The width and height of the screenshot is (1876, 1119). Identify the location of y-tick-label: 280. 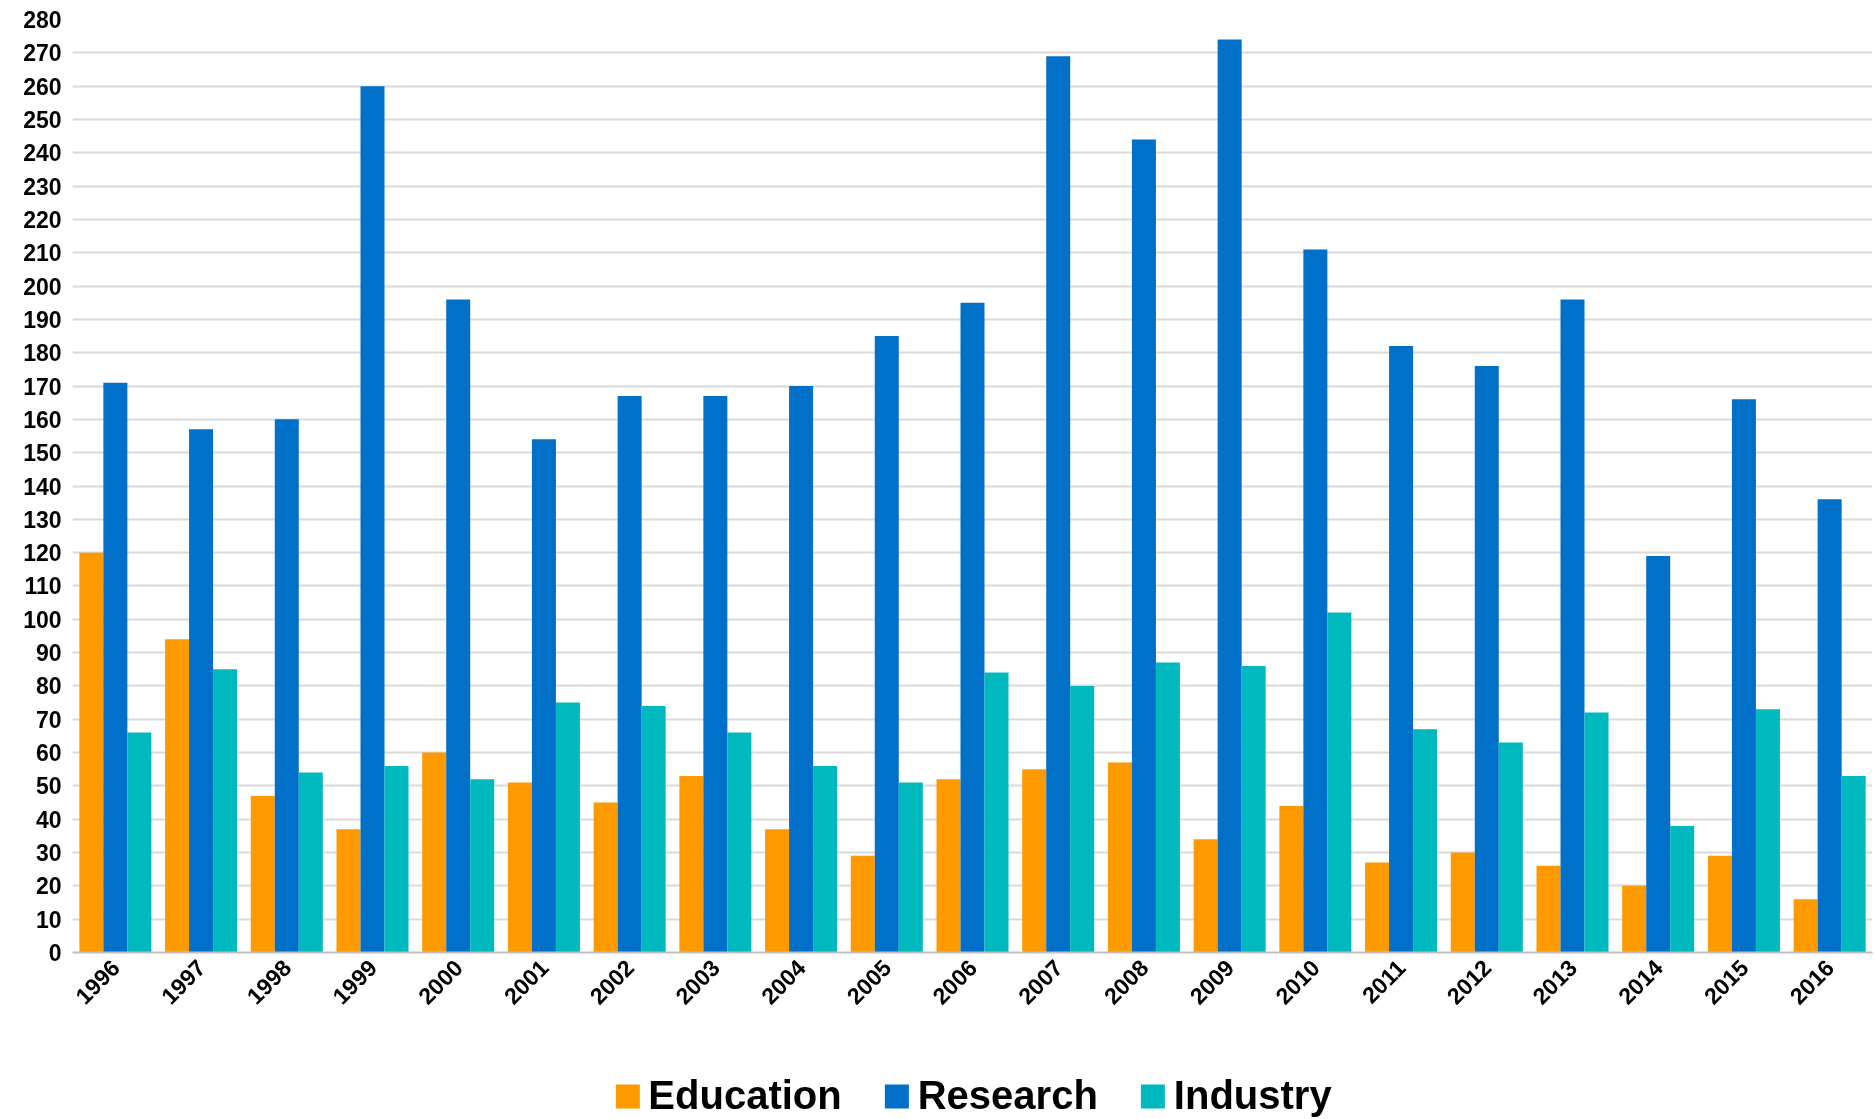
(42, 20).